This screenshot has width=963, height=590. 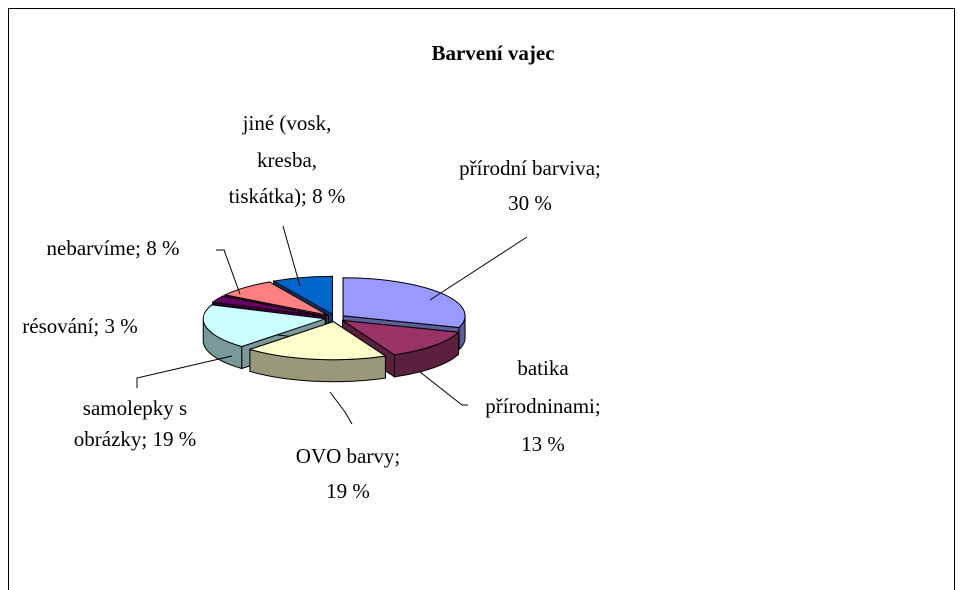 What do you see at coordinates (287, 196) in the screenshot?
I see `data-label: tiskátka); 8 %` at bounding box center [287, 196].